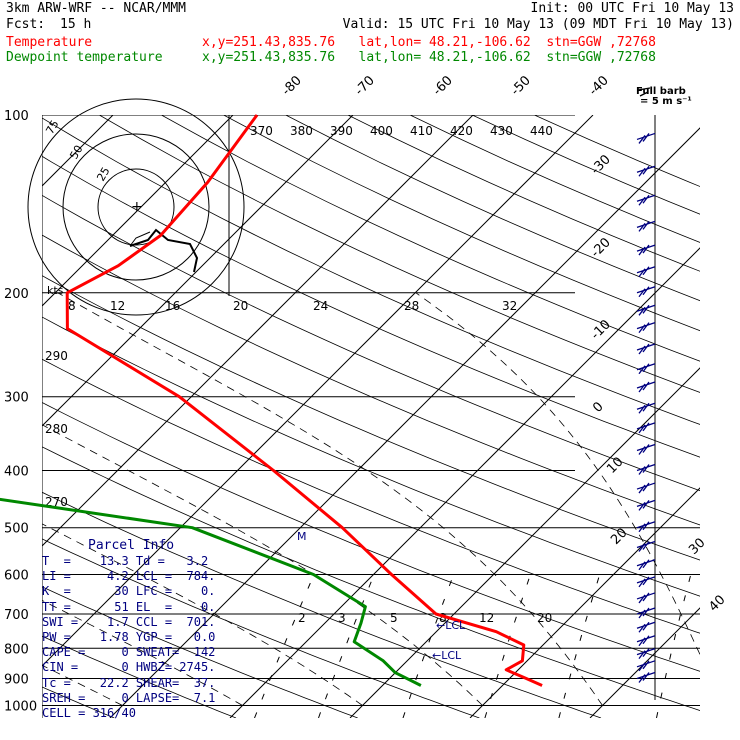 The image size is (740, 740). What do you see at coordinates (89, 713) in the screenshot?
I see `parcel-info-row: CELL = 316/40` at bounding box center [89, 713].